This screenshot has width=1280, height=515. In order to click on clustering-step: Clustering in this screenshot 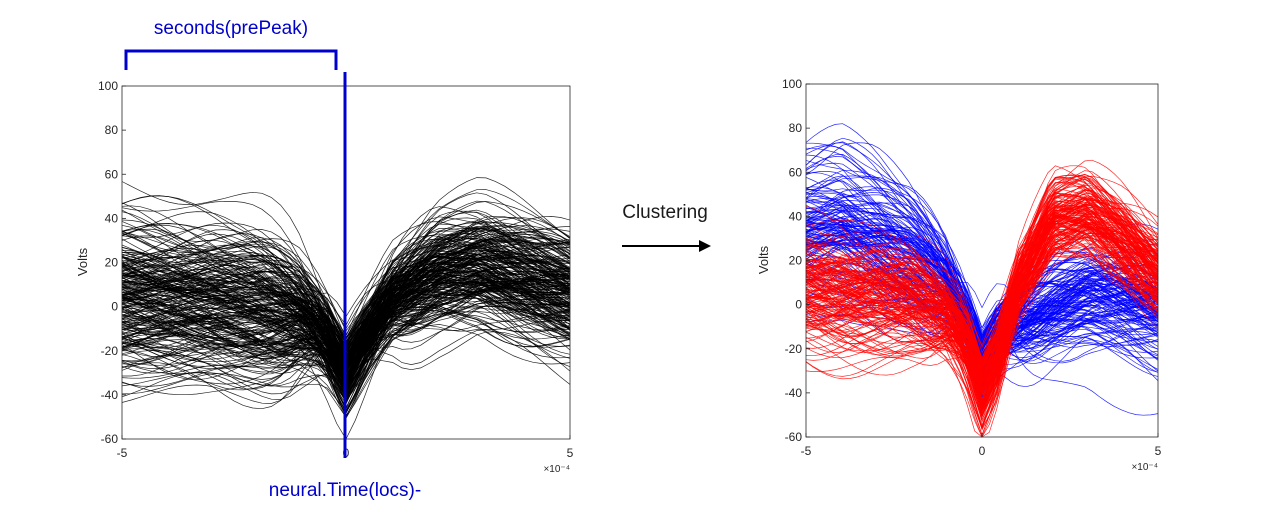, I will do `click(666, 227)`.